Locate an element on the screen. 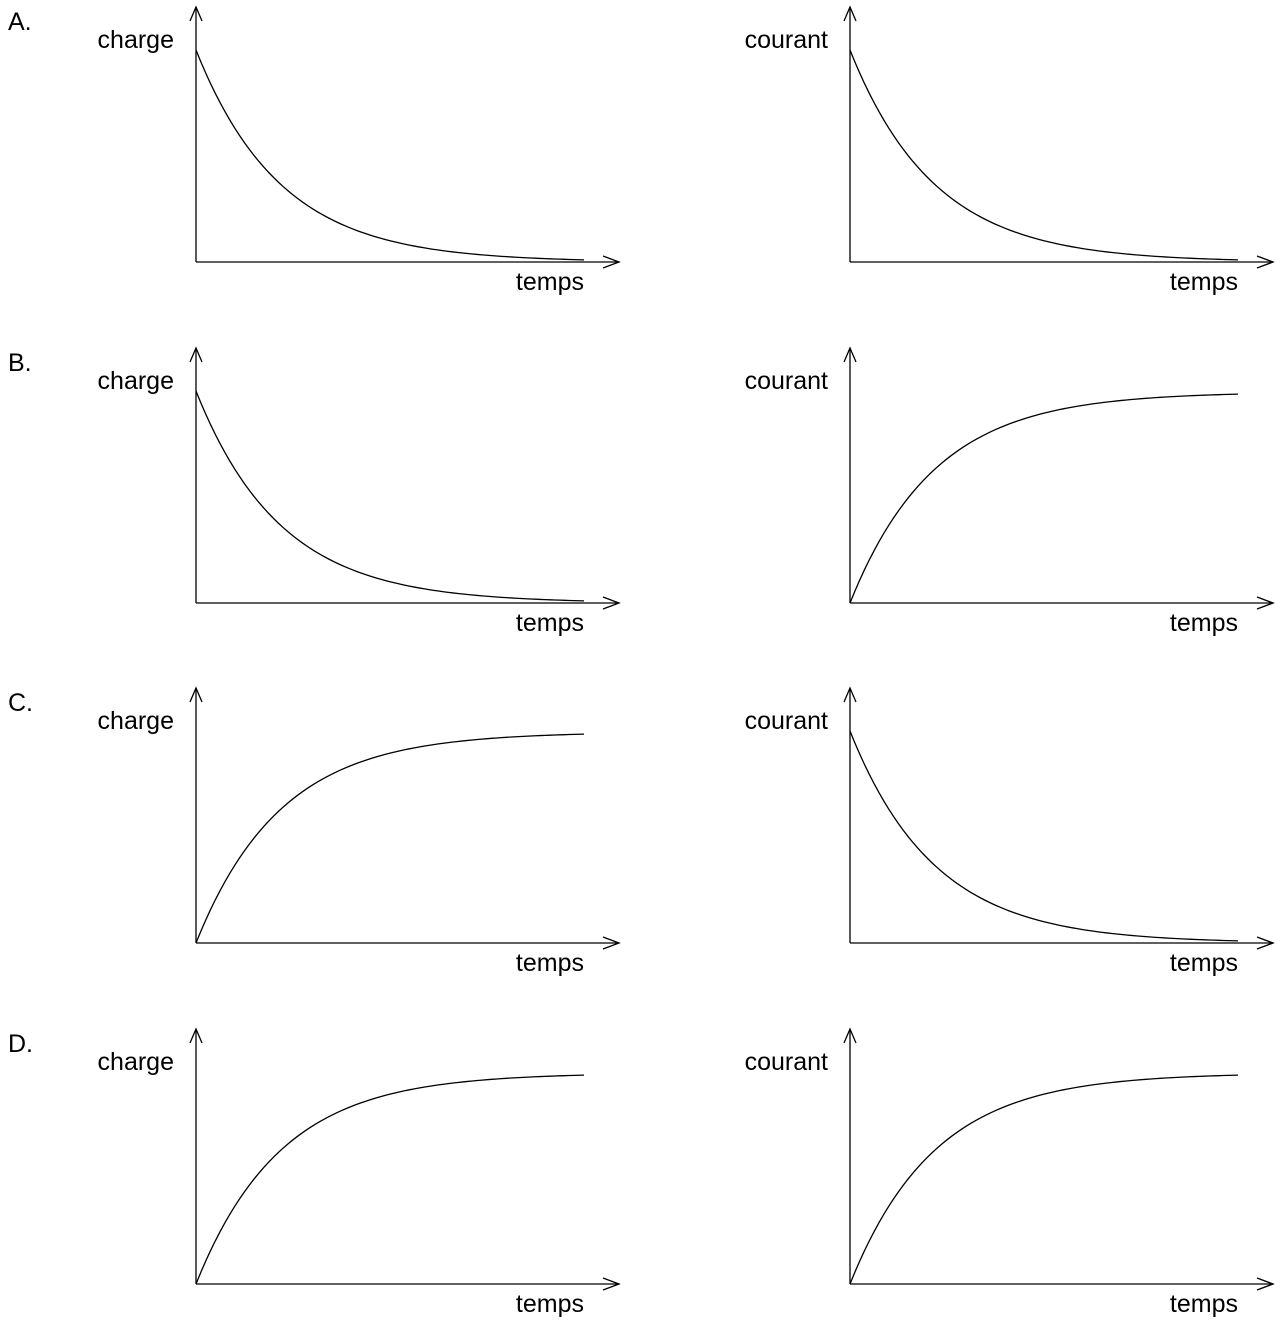 This screenshot has width=1281, height=1320. option-label: C. is located at coordinates (20, 703).